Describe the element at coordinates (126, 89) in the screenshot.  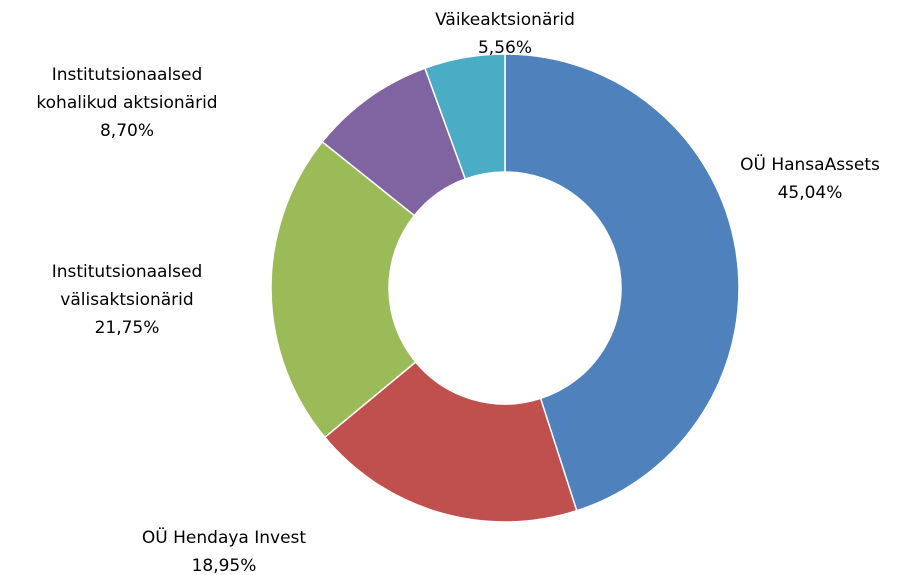
I see `slice-label: Institutsionaalsed kohalikud aktsionärid` at that location.